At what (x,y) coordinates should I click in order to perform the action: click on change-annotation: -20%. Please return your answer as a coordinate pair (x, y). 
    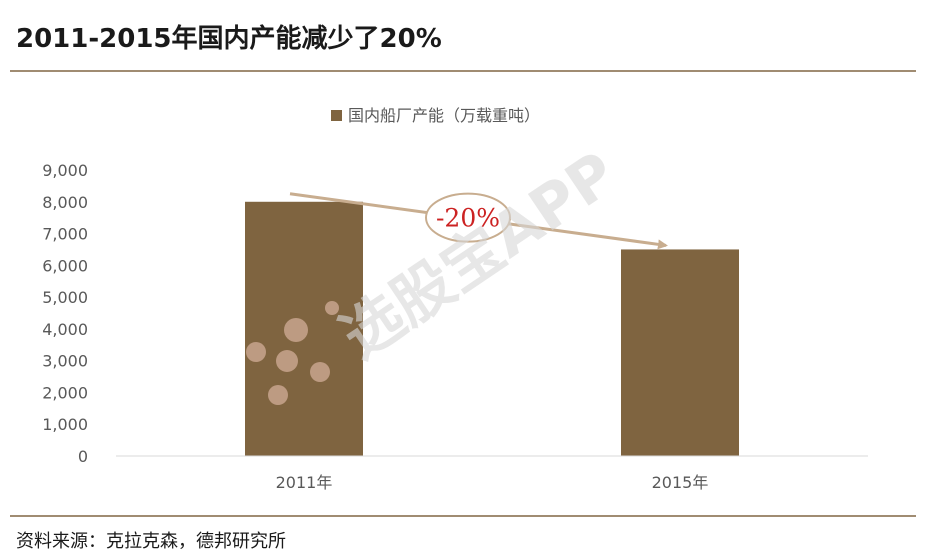
    Looking at the image, I should click on (478, 221).